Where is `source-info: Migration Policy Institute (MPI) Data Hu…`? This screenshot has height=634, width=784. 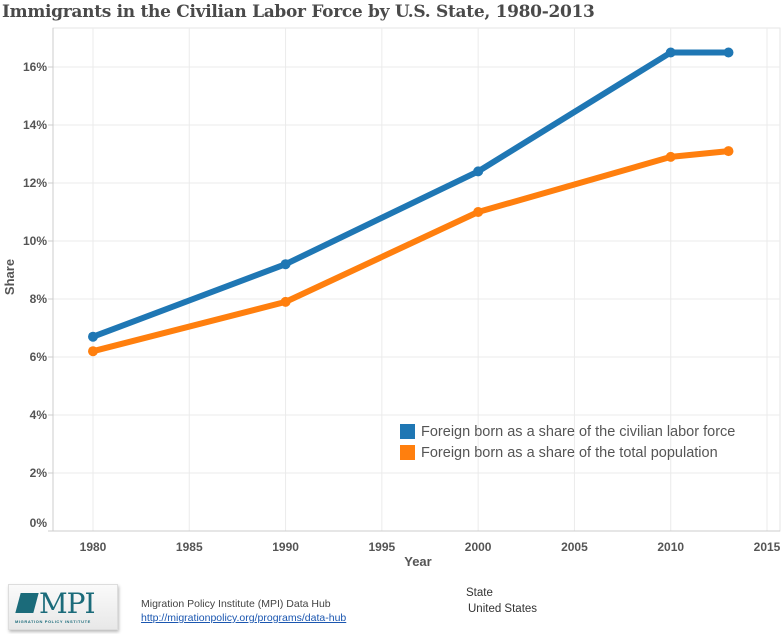 source-info: Migration Policy Institute (MPI) Data Hu… is located at coordinates (243, 611).